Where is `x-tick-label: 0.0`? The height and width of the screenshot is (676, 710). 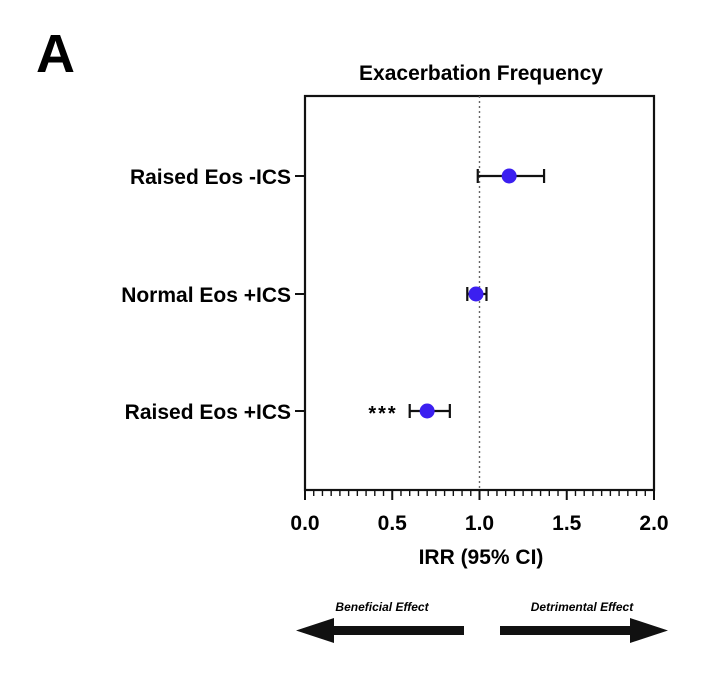 x-tick-label: 0.0 is located at coordinates (304, 523).